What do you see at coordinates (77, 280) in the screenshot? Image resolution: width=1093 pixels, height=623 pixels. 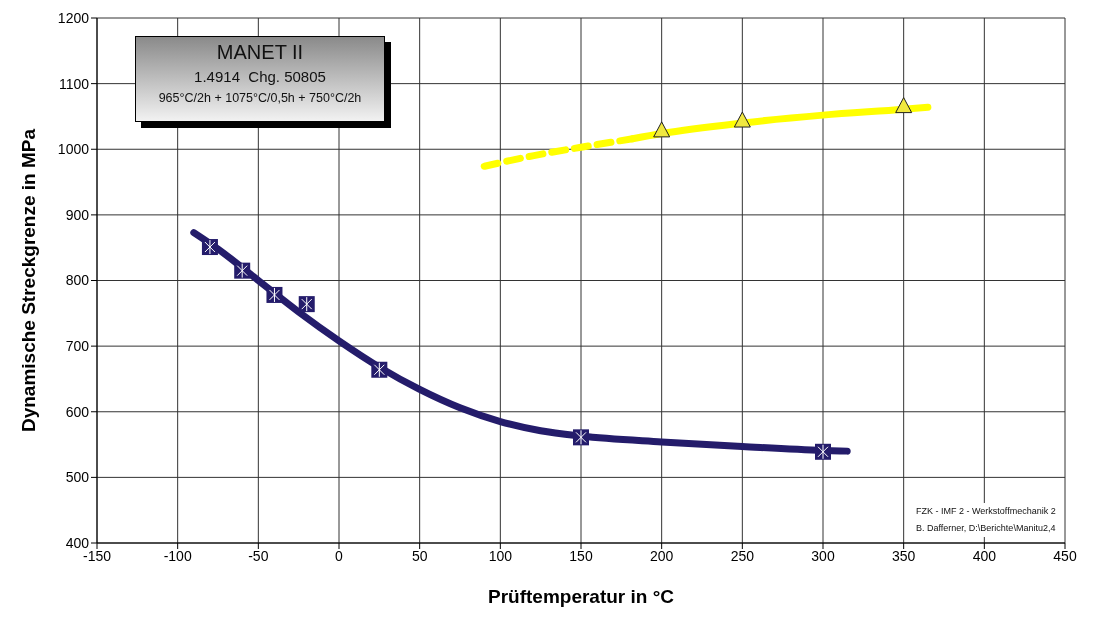 I see `y-tick-label: 800` at bounding box center [77, 280].